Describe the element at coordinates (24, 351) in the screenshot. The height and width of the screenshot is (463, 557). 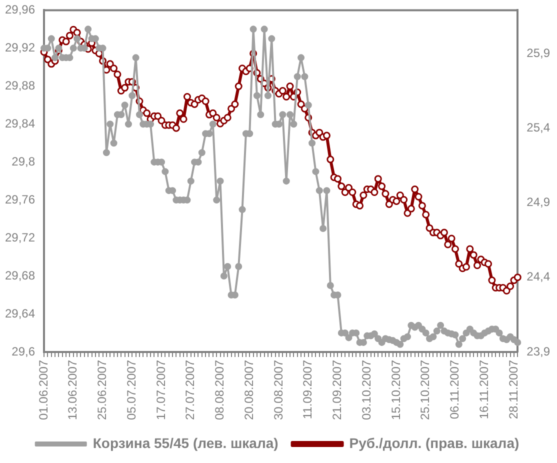
I see `y-tick-label: 29,6` at that location.